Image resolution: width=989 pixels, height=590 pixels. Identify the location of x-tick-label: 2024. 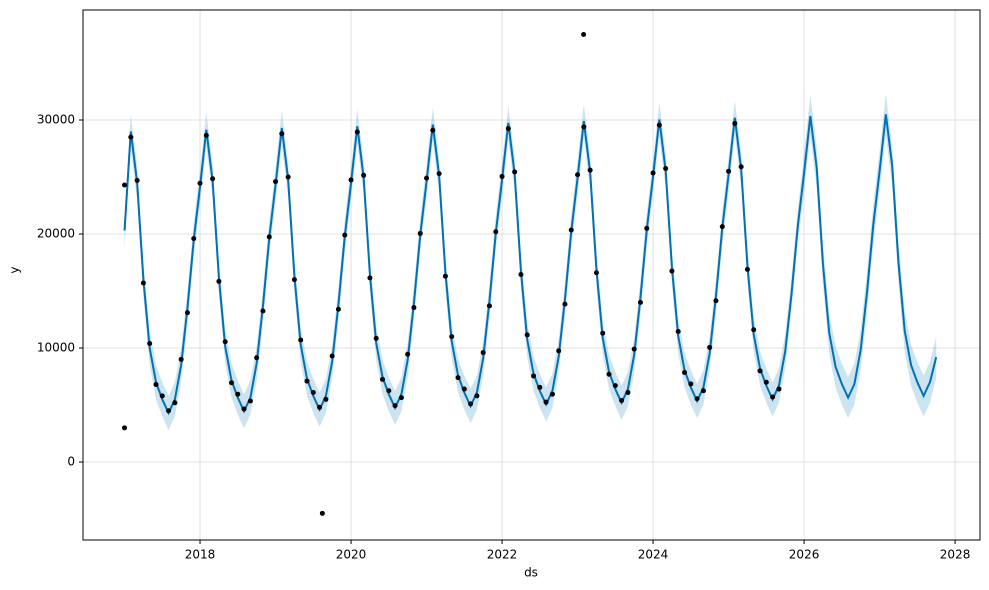
(653, 555).